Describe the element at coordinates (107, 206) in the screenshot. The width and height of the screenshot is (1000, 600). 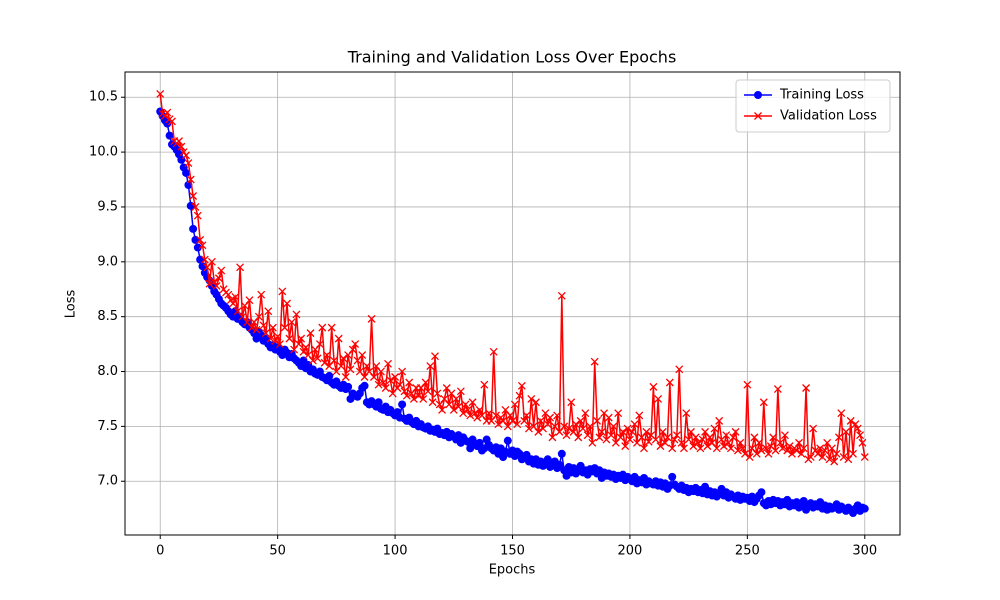
I see `y-tick-label: 9.5` at that location.